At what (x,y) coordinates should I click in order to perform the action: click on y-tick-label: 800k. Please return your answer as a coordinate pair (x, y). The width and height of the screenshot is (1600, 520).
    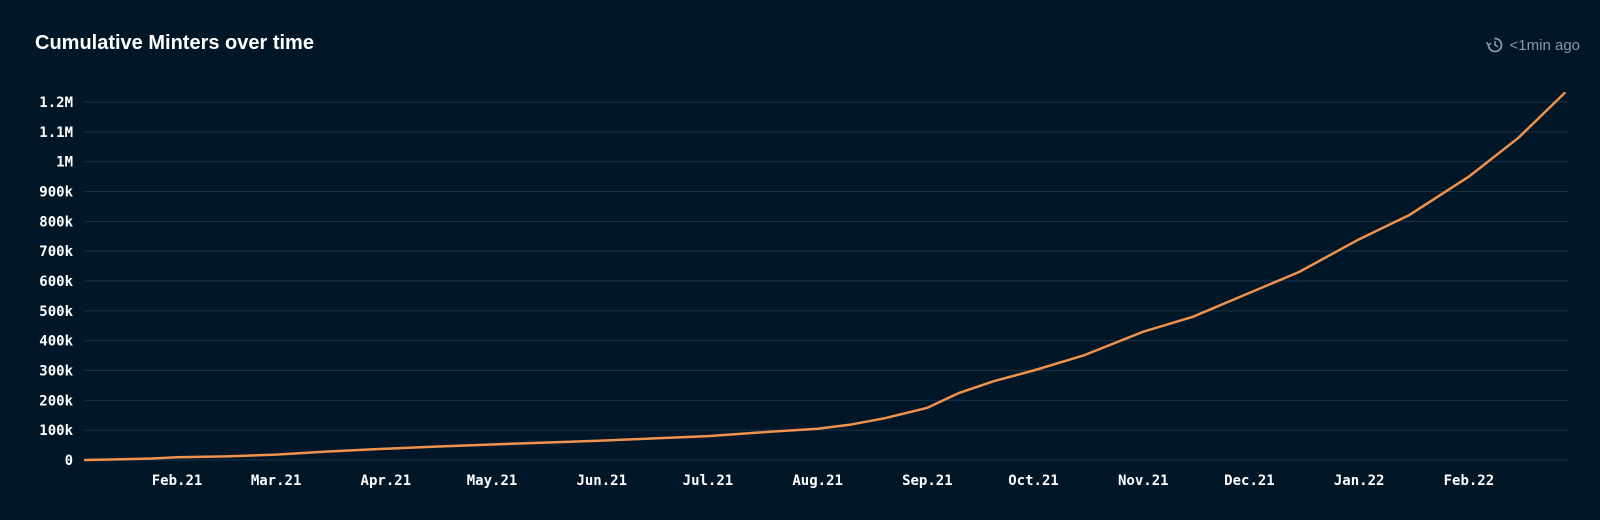
    Looking at the image, I should click on (56, 222).